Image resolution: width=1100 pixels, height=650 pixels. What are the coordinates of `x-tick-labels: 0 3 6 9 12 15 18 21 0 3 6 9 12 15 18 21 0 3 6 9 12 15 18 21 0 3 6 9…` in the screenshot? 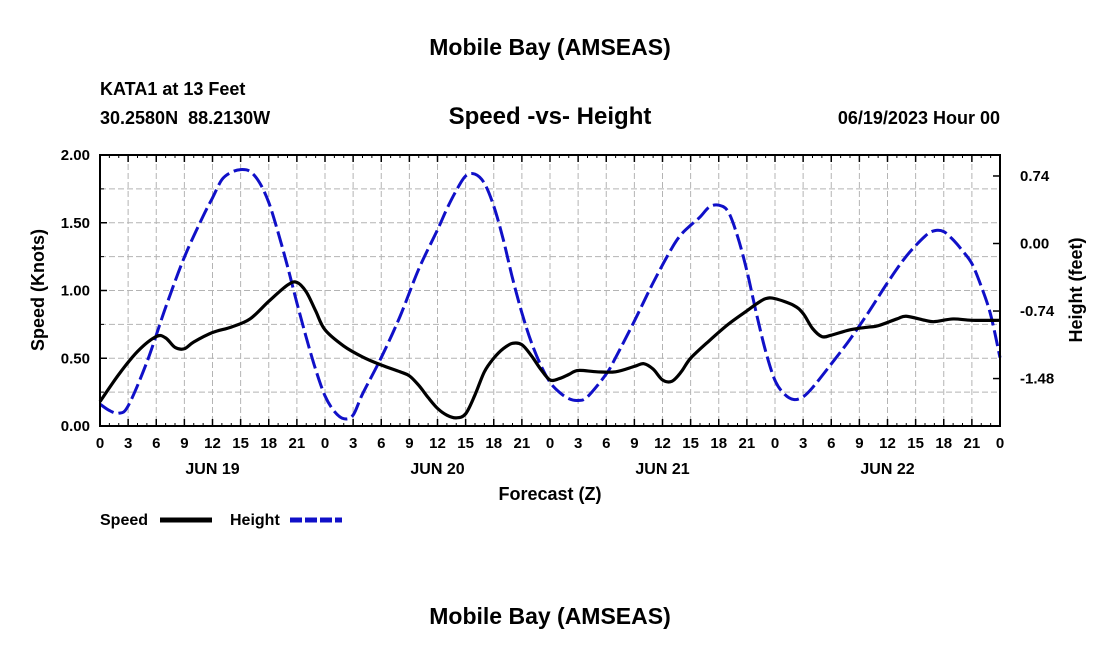 It's located at (550, 456).